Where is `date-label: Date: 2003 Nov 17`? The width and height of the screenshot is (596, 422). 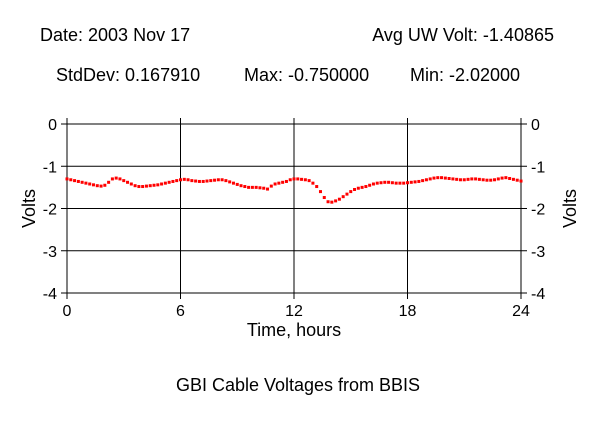 date-label: Date: 2003 Nov 17 is located at coordinates (115, 35).